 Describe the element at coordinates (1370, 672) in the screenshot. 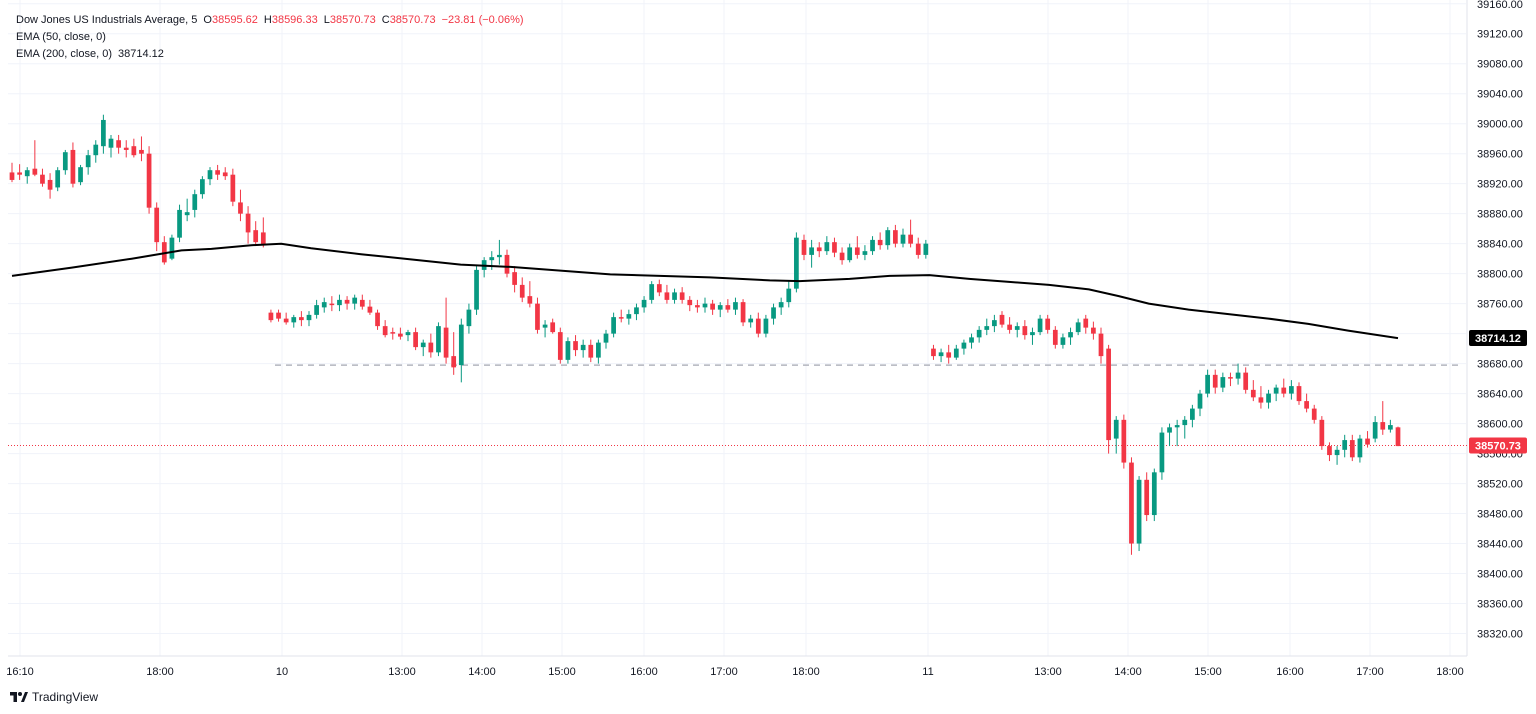

I see `x-tick-label: 17:00` at that location.